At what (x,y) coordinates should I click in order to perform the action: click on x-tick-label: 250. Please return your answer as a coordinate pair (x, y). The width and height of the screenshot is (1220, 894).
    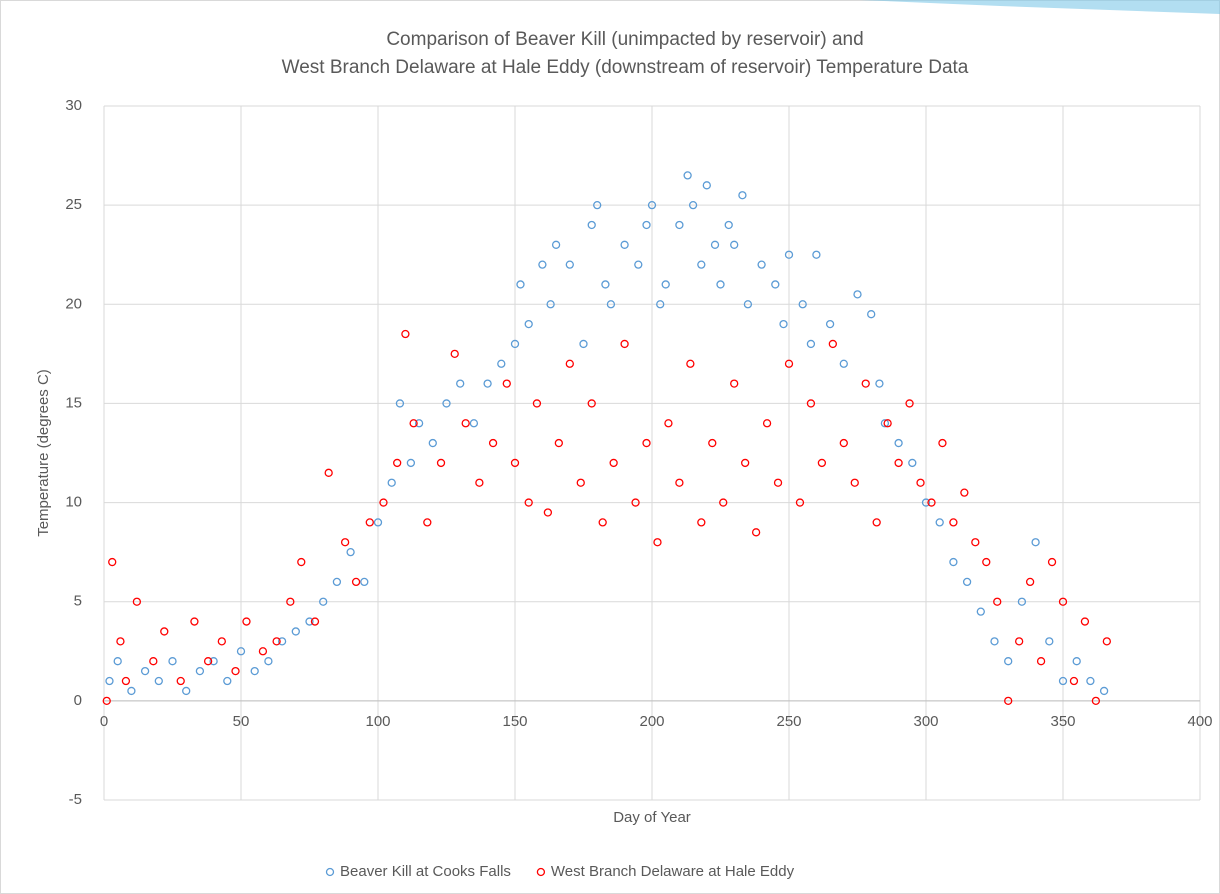
    Looking at the image, I should click on (788, 721).